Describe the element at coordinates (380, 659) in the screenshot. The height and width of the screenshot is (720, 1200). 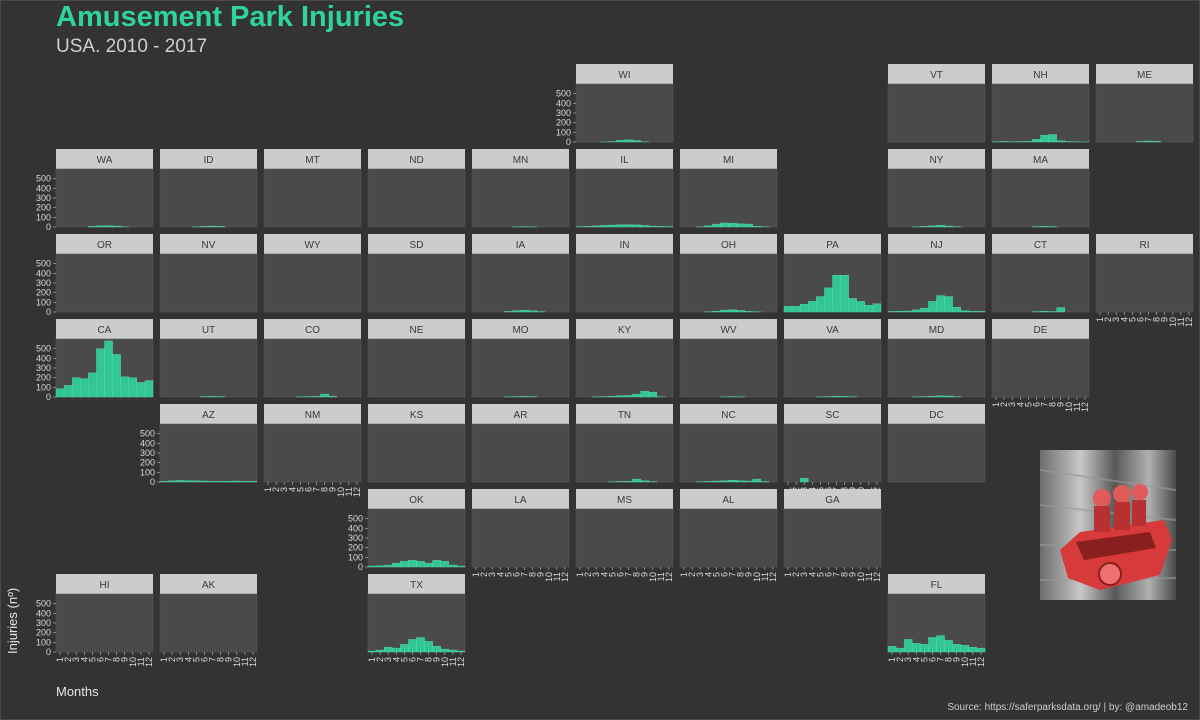
I see `x-tick-label: 2` at that location.